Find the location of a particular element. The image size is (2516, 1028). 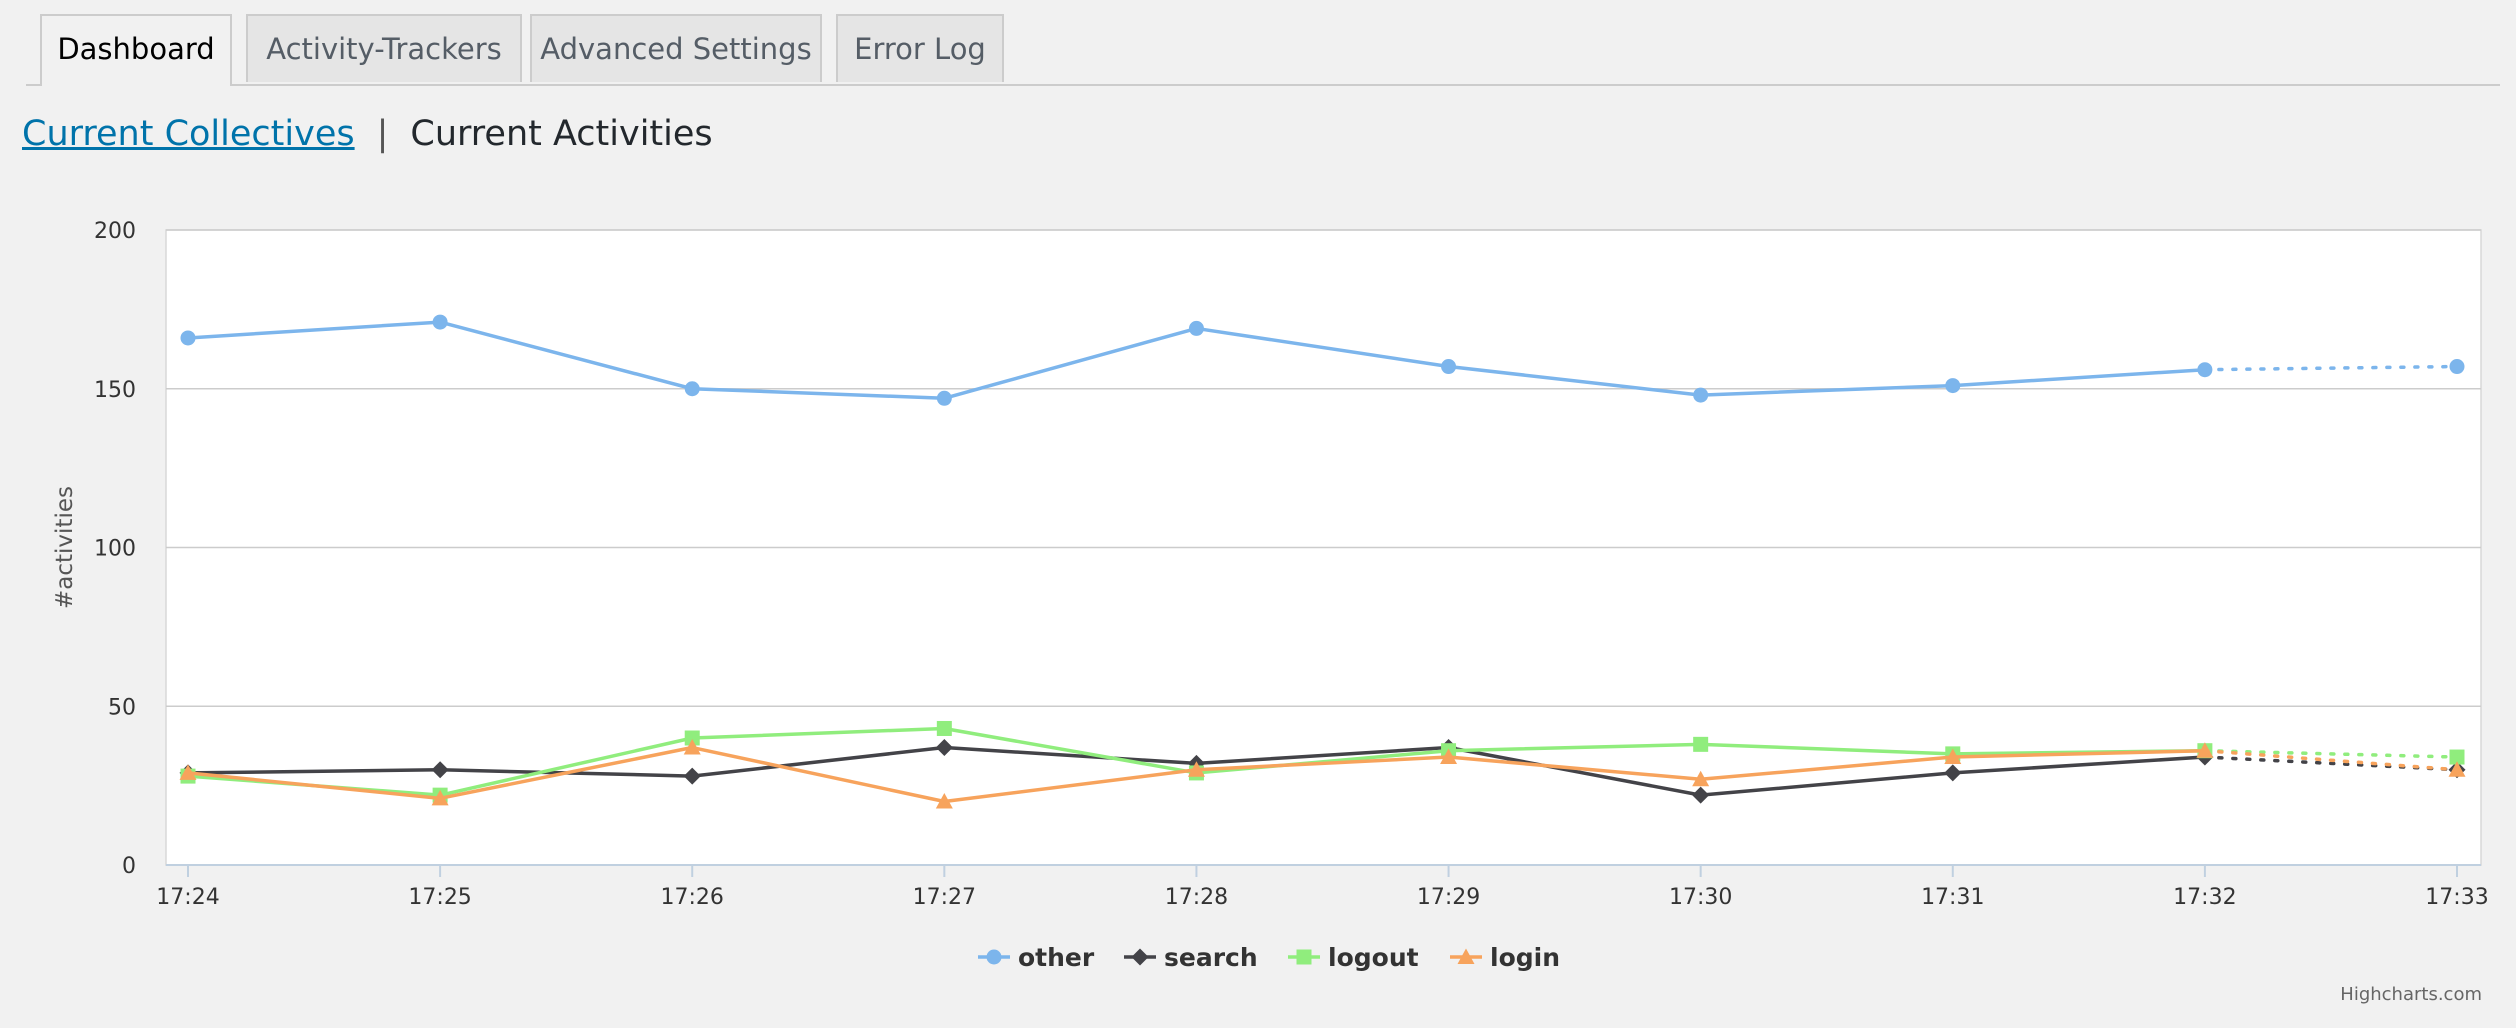

x-tick-label: 17:31 is located at coordinates (1952, 897).